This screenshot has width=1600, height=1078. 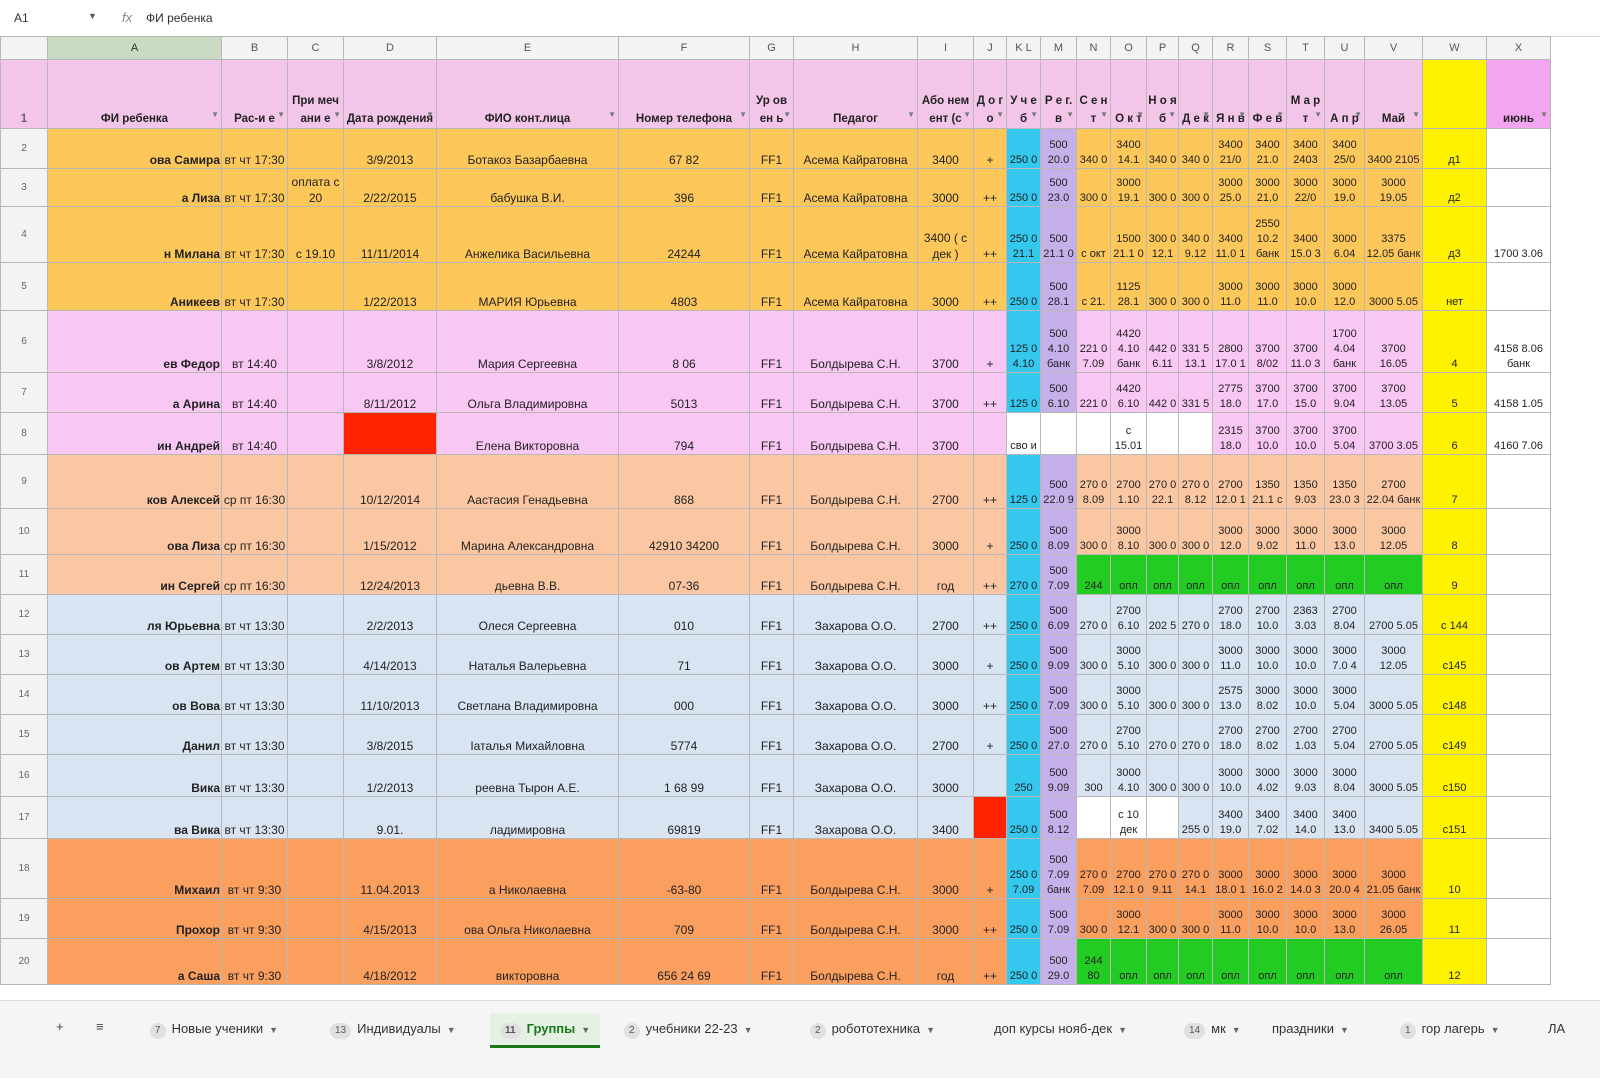 I want to click on cell: Іаталья Михайловна, so click(x=527, y=734).